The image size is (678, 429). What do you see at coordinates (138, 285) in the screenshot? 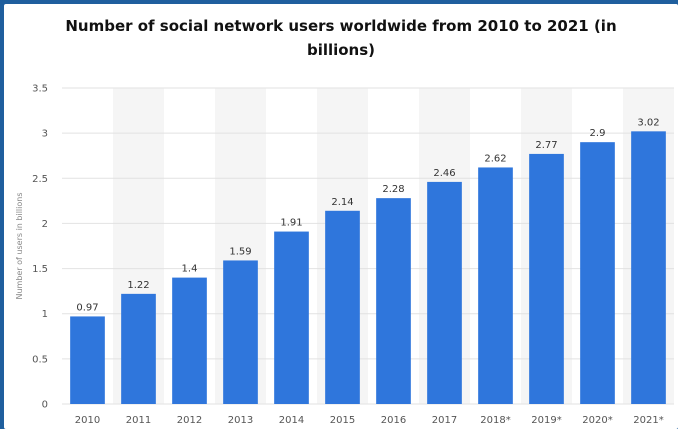
I see `bar-value-label: 1.22` at bounding box center [138, 285].